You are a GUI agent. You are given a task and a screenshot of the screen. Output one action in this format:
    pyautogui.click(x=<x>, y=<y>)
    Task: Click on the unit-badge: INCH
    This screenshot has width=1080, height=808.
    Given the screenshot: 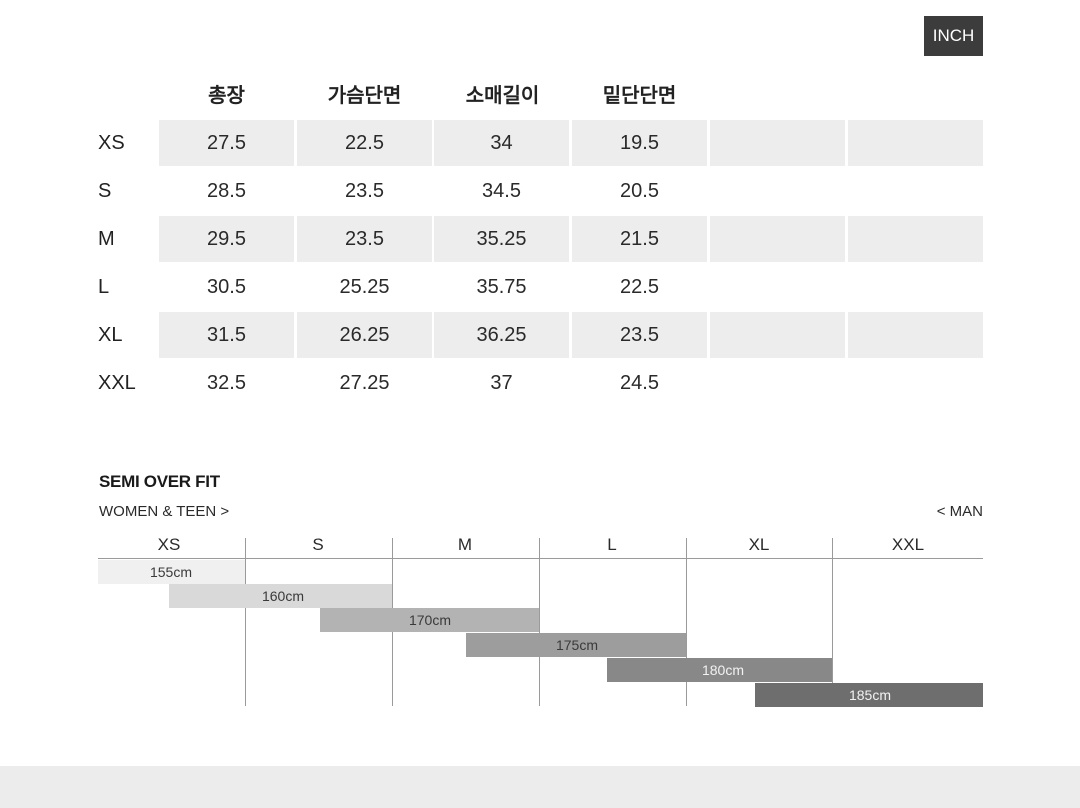 What is the action you would take?
    pyautogui.click(x=953, y=36)
    